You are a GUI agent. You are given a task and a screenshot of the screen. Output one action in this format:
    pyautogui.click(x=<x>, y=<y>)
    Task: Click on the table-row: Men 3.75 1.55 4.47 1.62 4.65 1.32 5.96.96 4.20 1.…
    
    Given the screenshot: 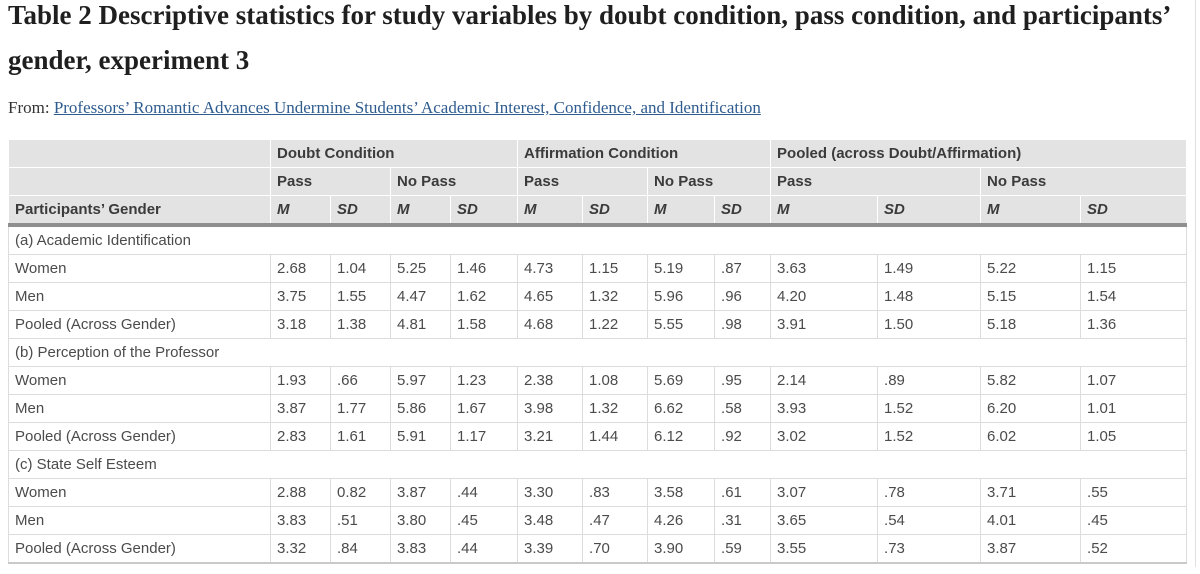 What is the action you would take?
    pyautogui.click(x=598, y=296)
    